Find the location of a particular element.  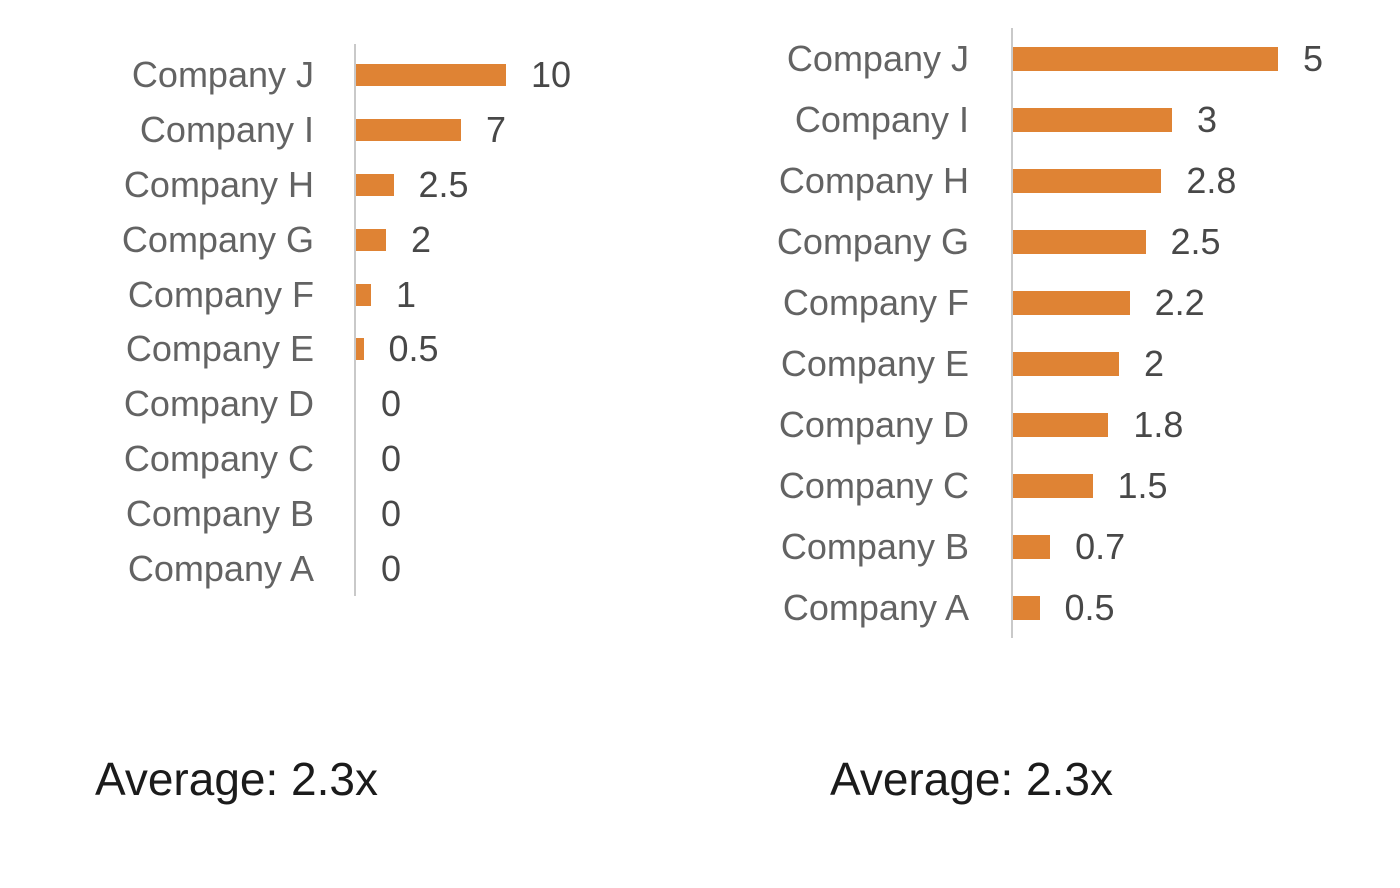

chart-row: Company G 2.5 is located at coordinates (1080, 241).